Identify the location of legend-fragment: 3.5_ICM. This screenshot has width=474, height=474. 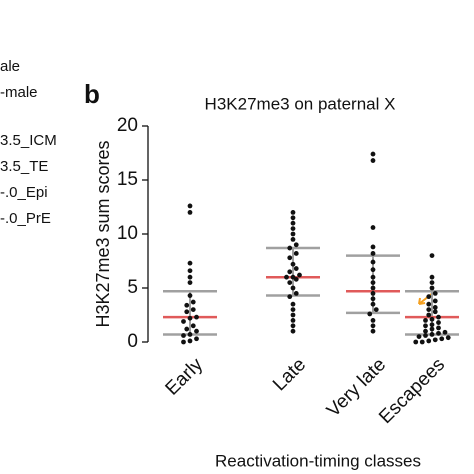
(28, 140).